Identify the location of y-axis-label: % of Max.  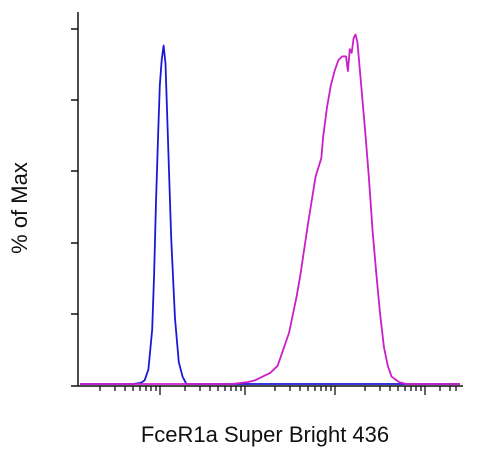
(19, 208).